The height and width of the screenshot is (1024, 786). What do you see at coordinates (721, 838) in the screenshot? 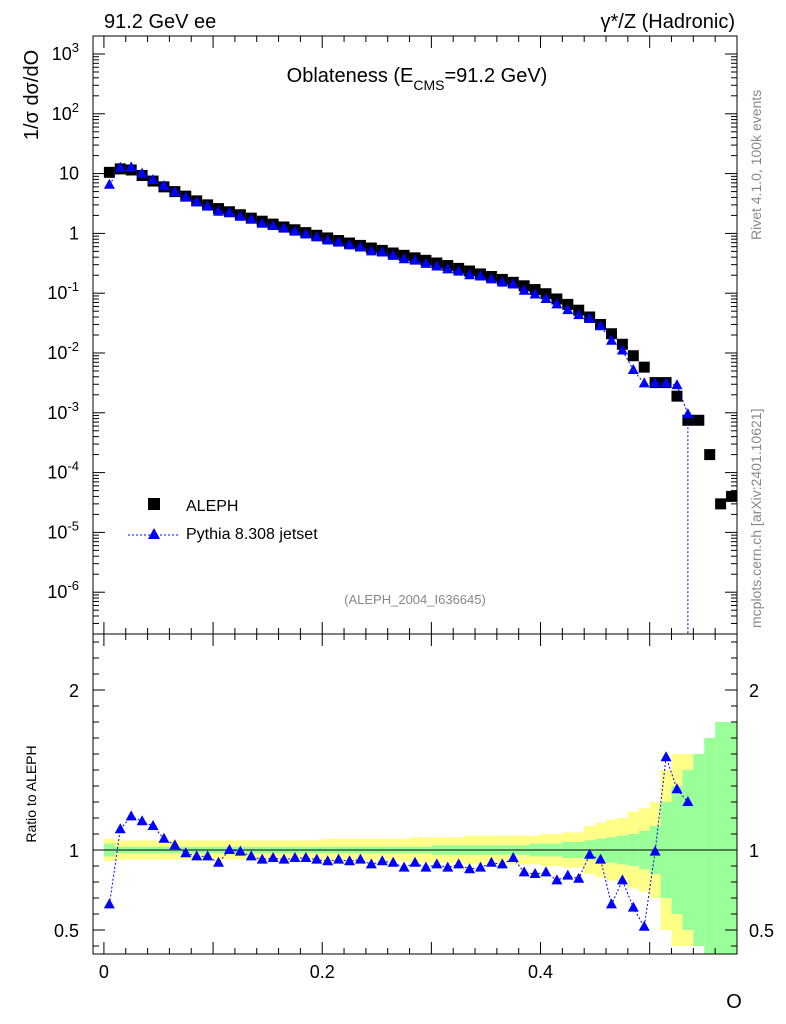
I see `ratio-stat-uncertainty-band` at bounding box center [721, 838].